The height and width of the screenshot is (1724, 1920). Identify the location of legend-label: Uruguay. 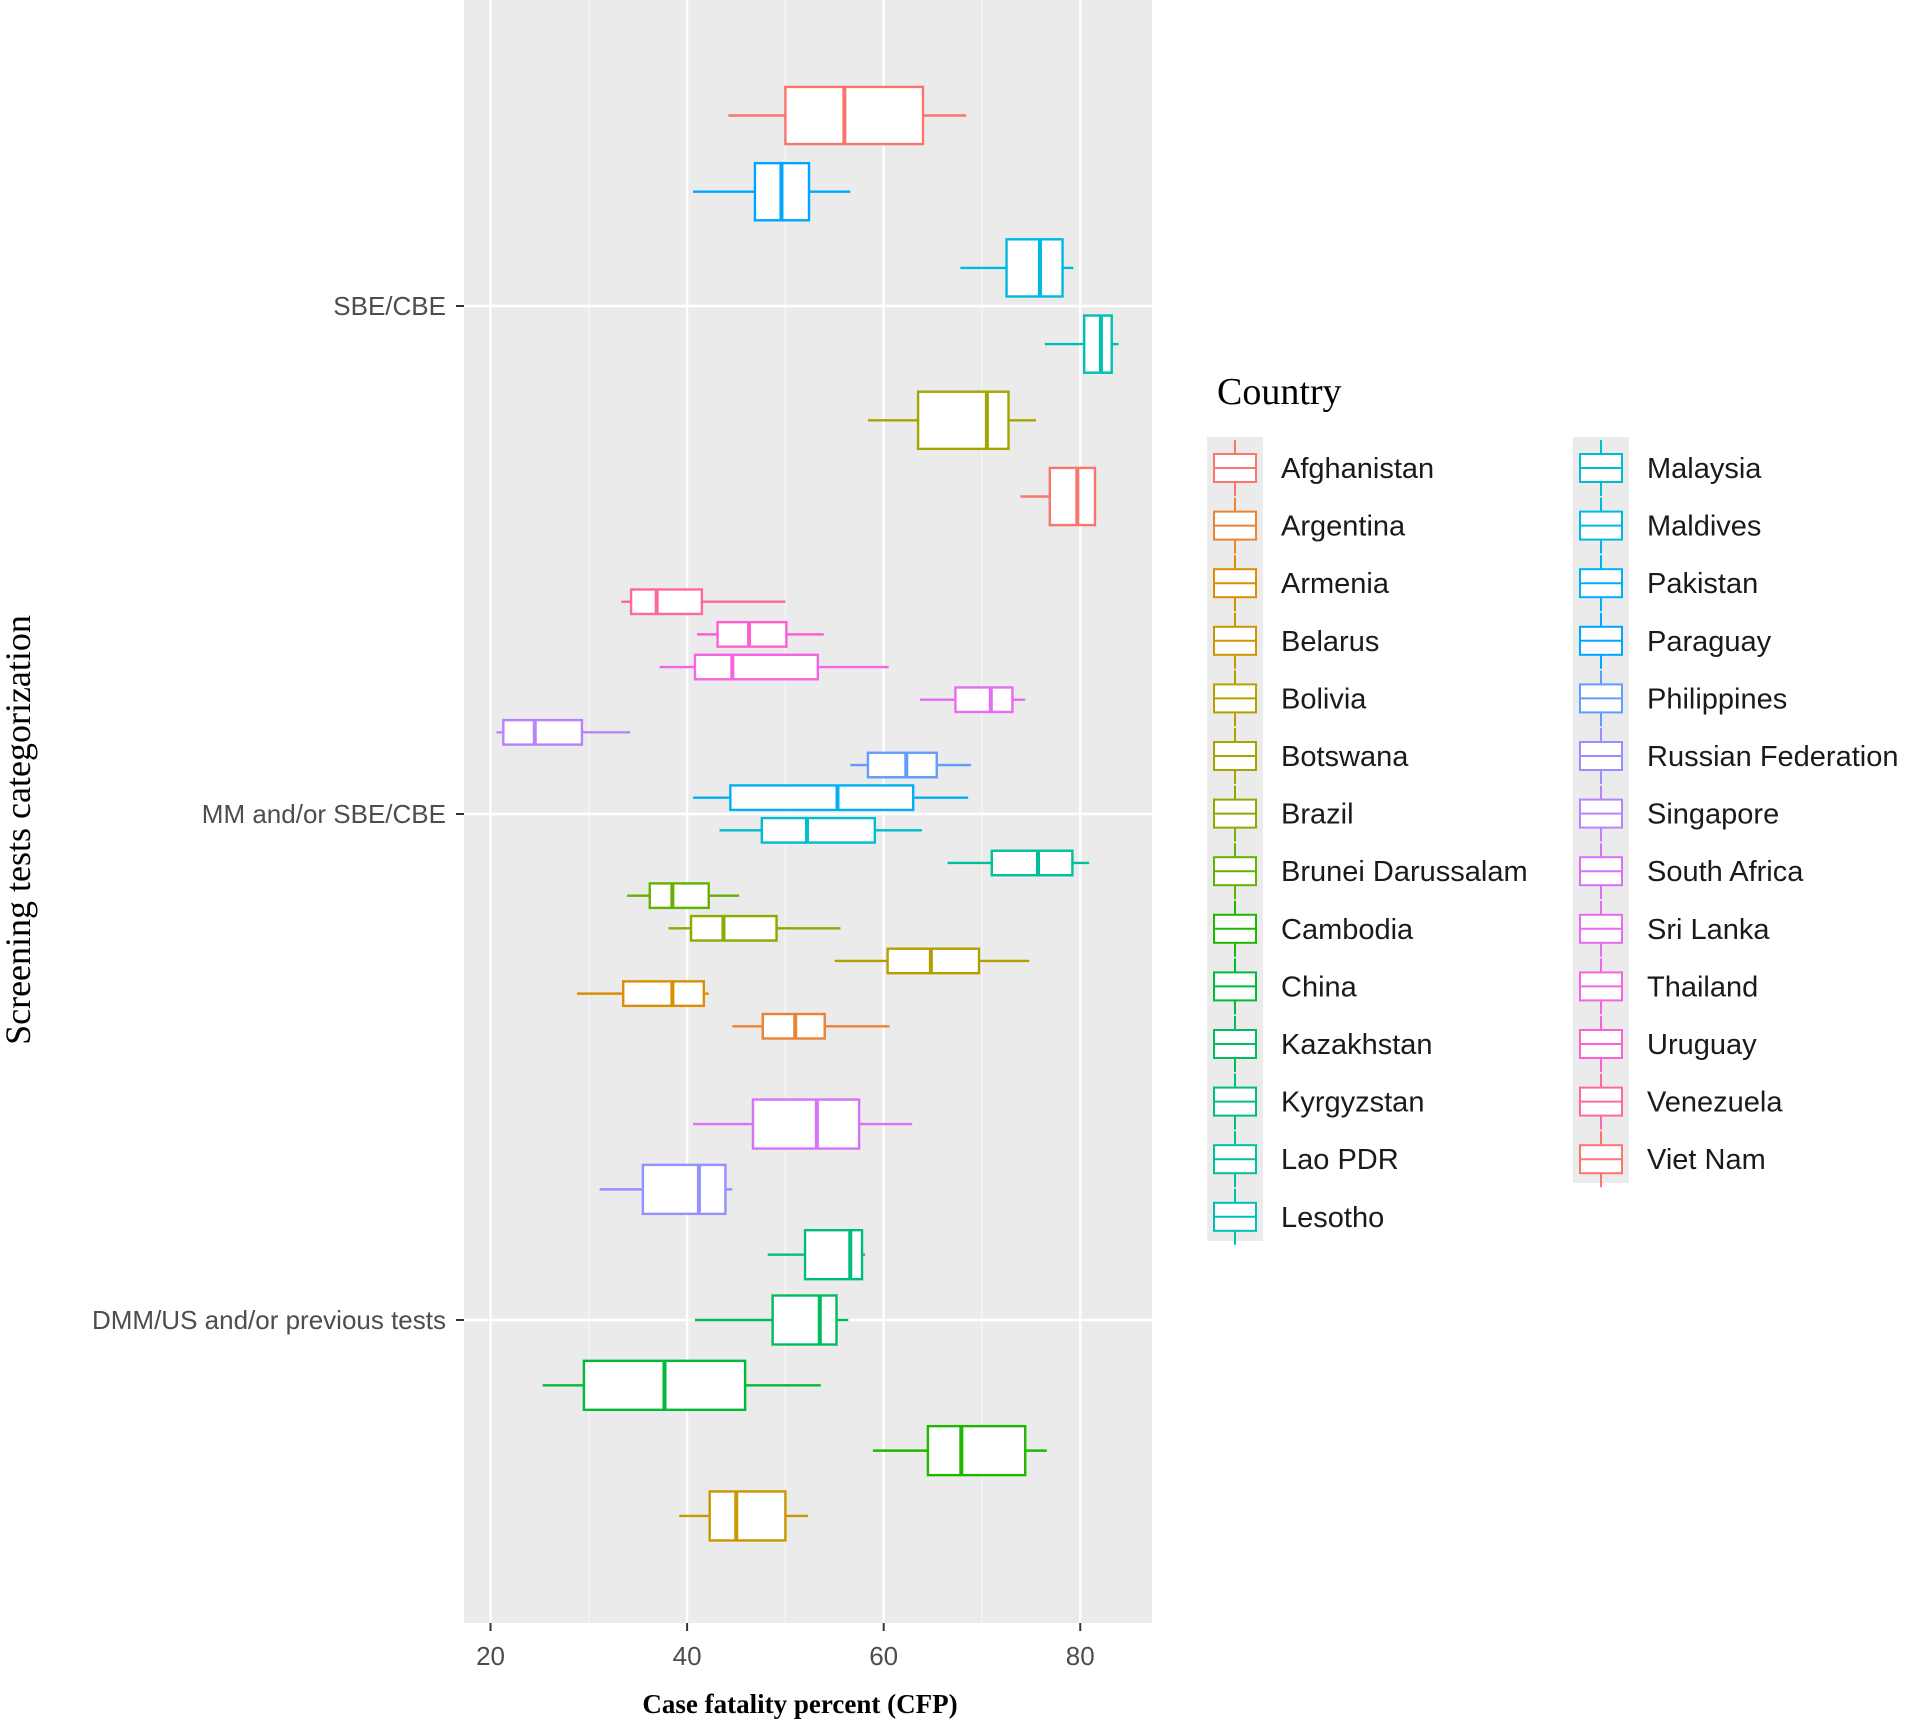
(1702, 1045).